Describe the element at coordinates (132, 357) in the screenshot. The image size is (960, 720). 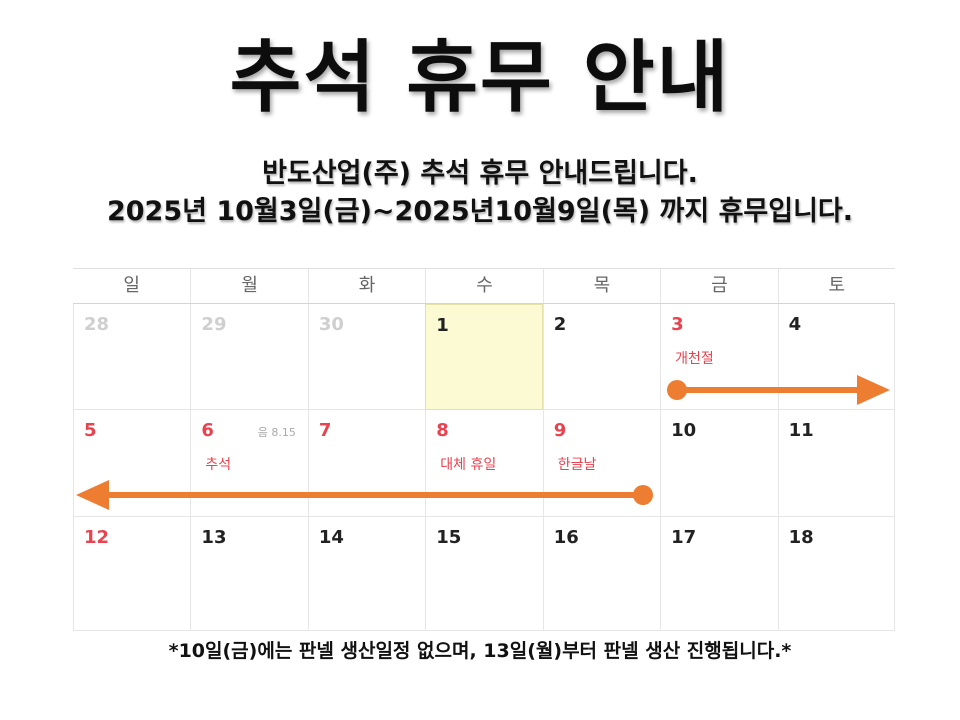
I see `calendar-day-cell: 28` at that location.